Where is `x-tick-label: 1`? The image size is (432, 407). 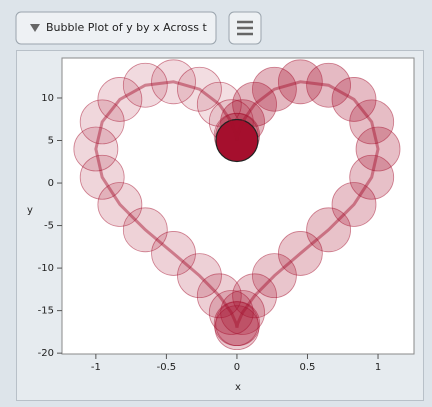
x-tick-label: 1 is located at coordinates (378, 367).